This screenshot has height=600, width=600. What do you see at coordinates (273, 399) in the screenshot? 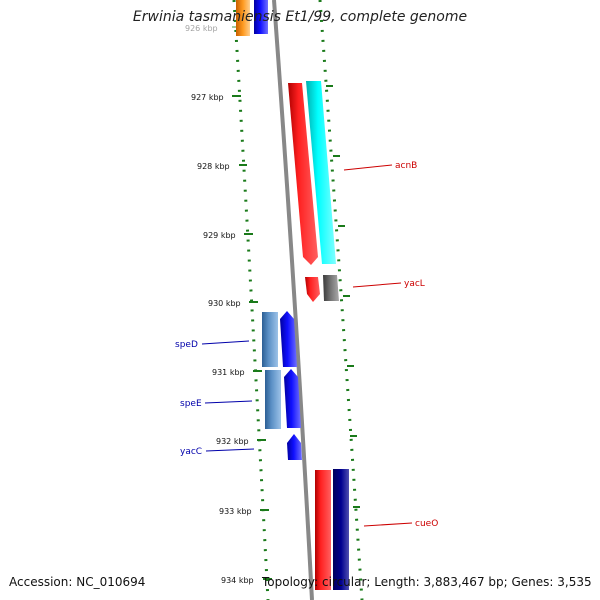
I see `cds-speE-feature` at bounding box center [273, 399].